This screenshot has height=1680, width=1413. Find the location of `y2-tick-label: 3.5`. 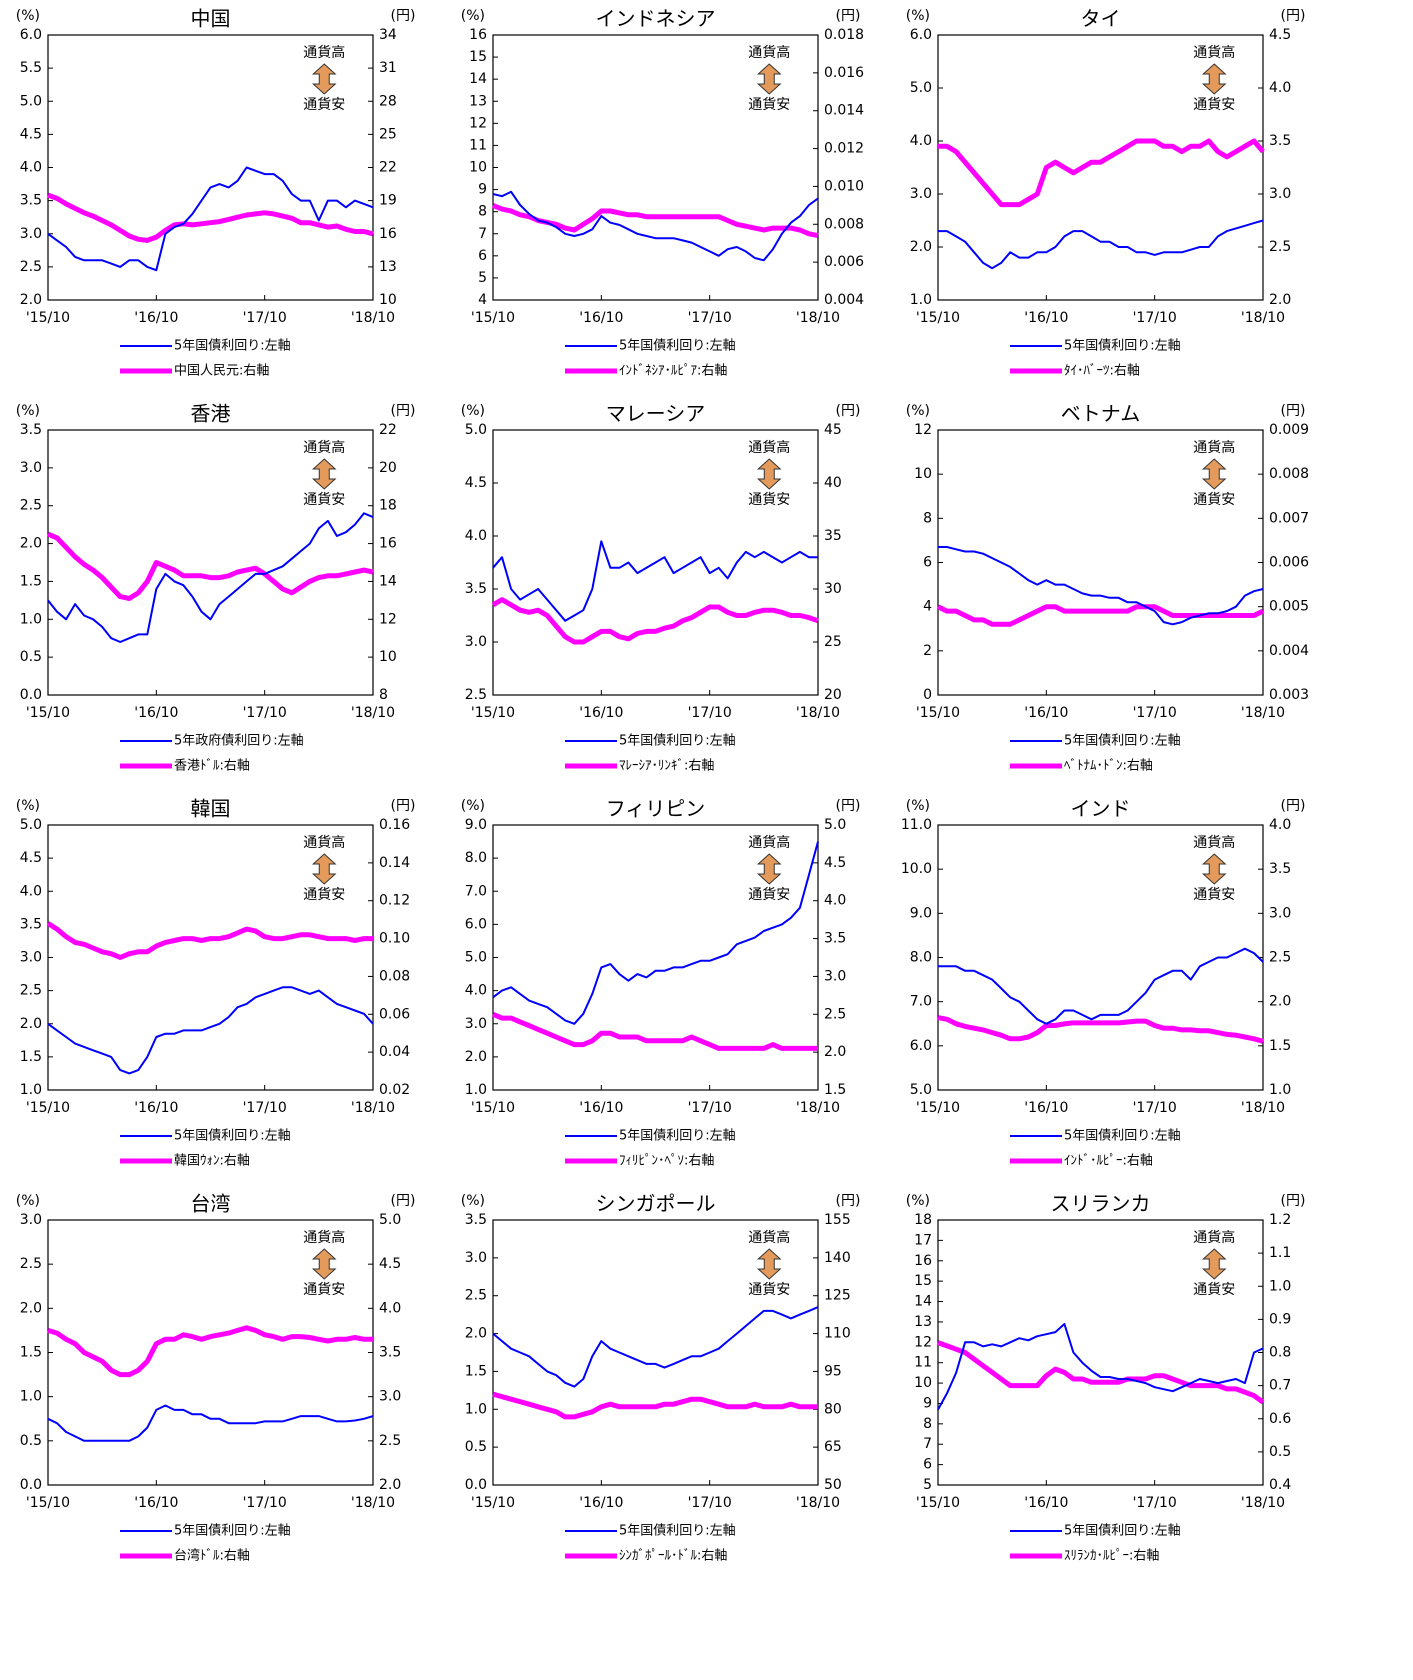

y2-tick-label: 3.5 is located at coordinates (835, 939).